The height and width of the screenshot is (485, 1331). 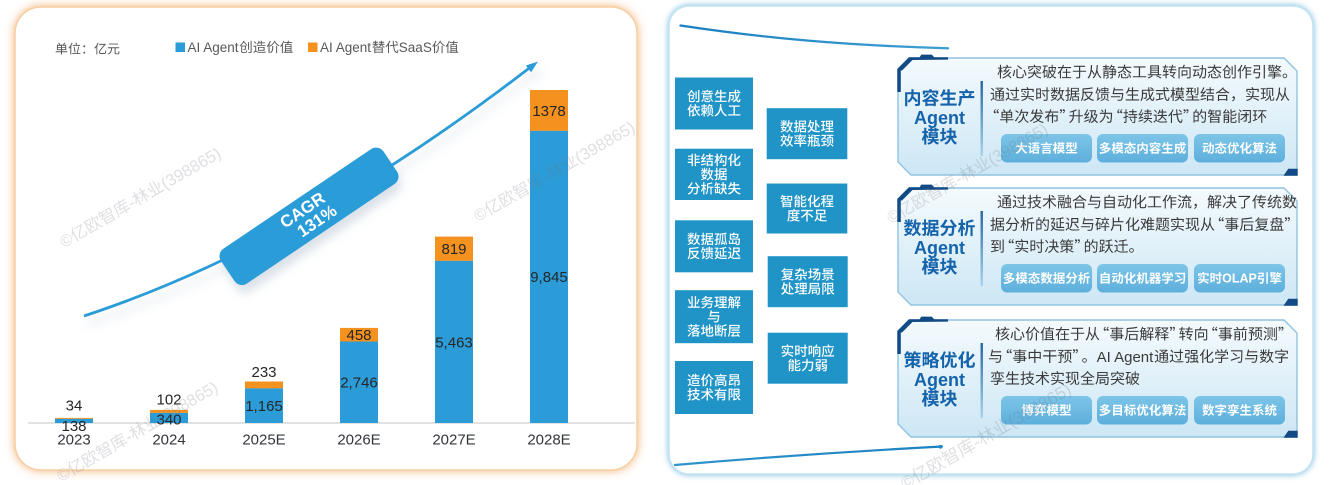 What do you see at coordinates (453, 249) in the screenshot?
I see `svg-text: 819` at bounding box center [453, 249].